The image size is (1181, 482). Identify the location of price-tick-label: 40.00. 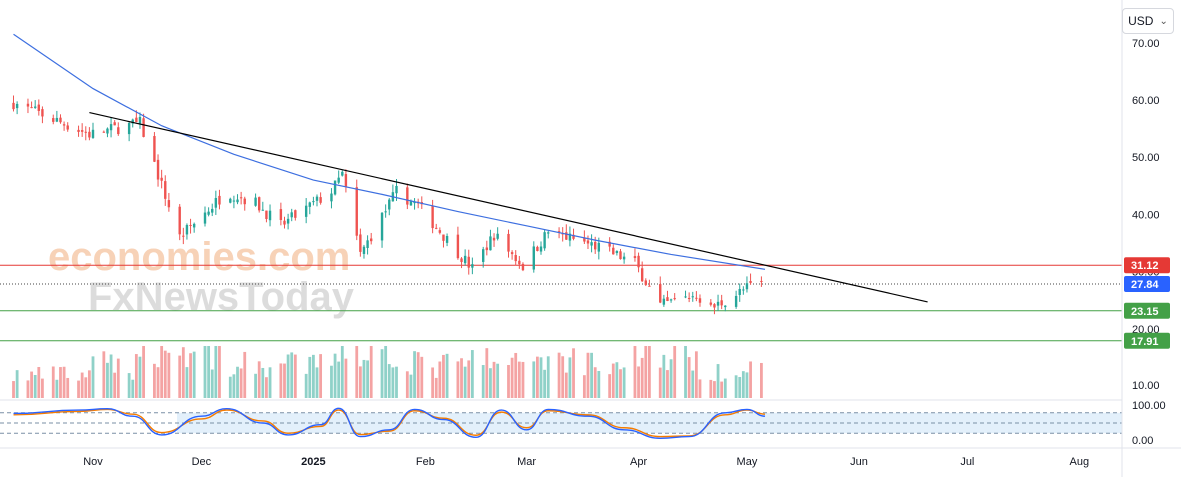
(1146, 215).